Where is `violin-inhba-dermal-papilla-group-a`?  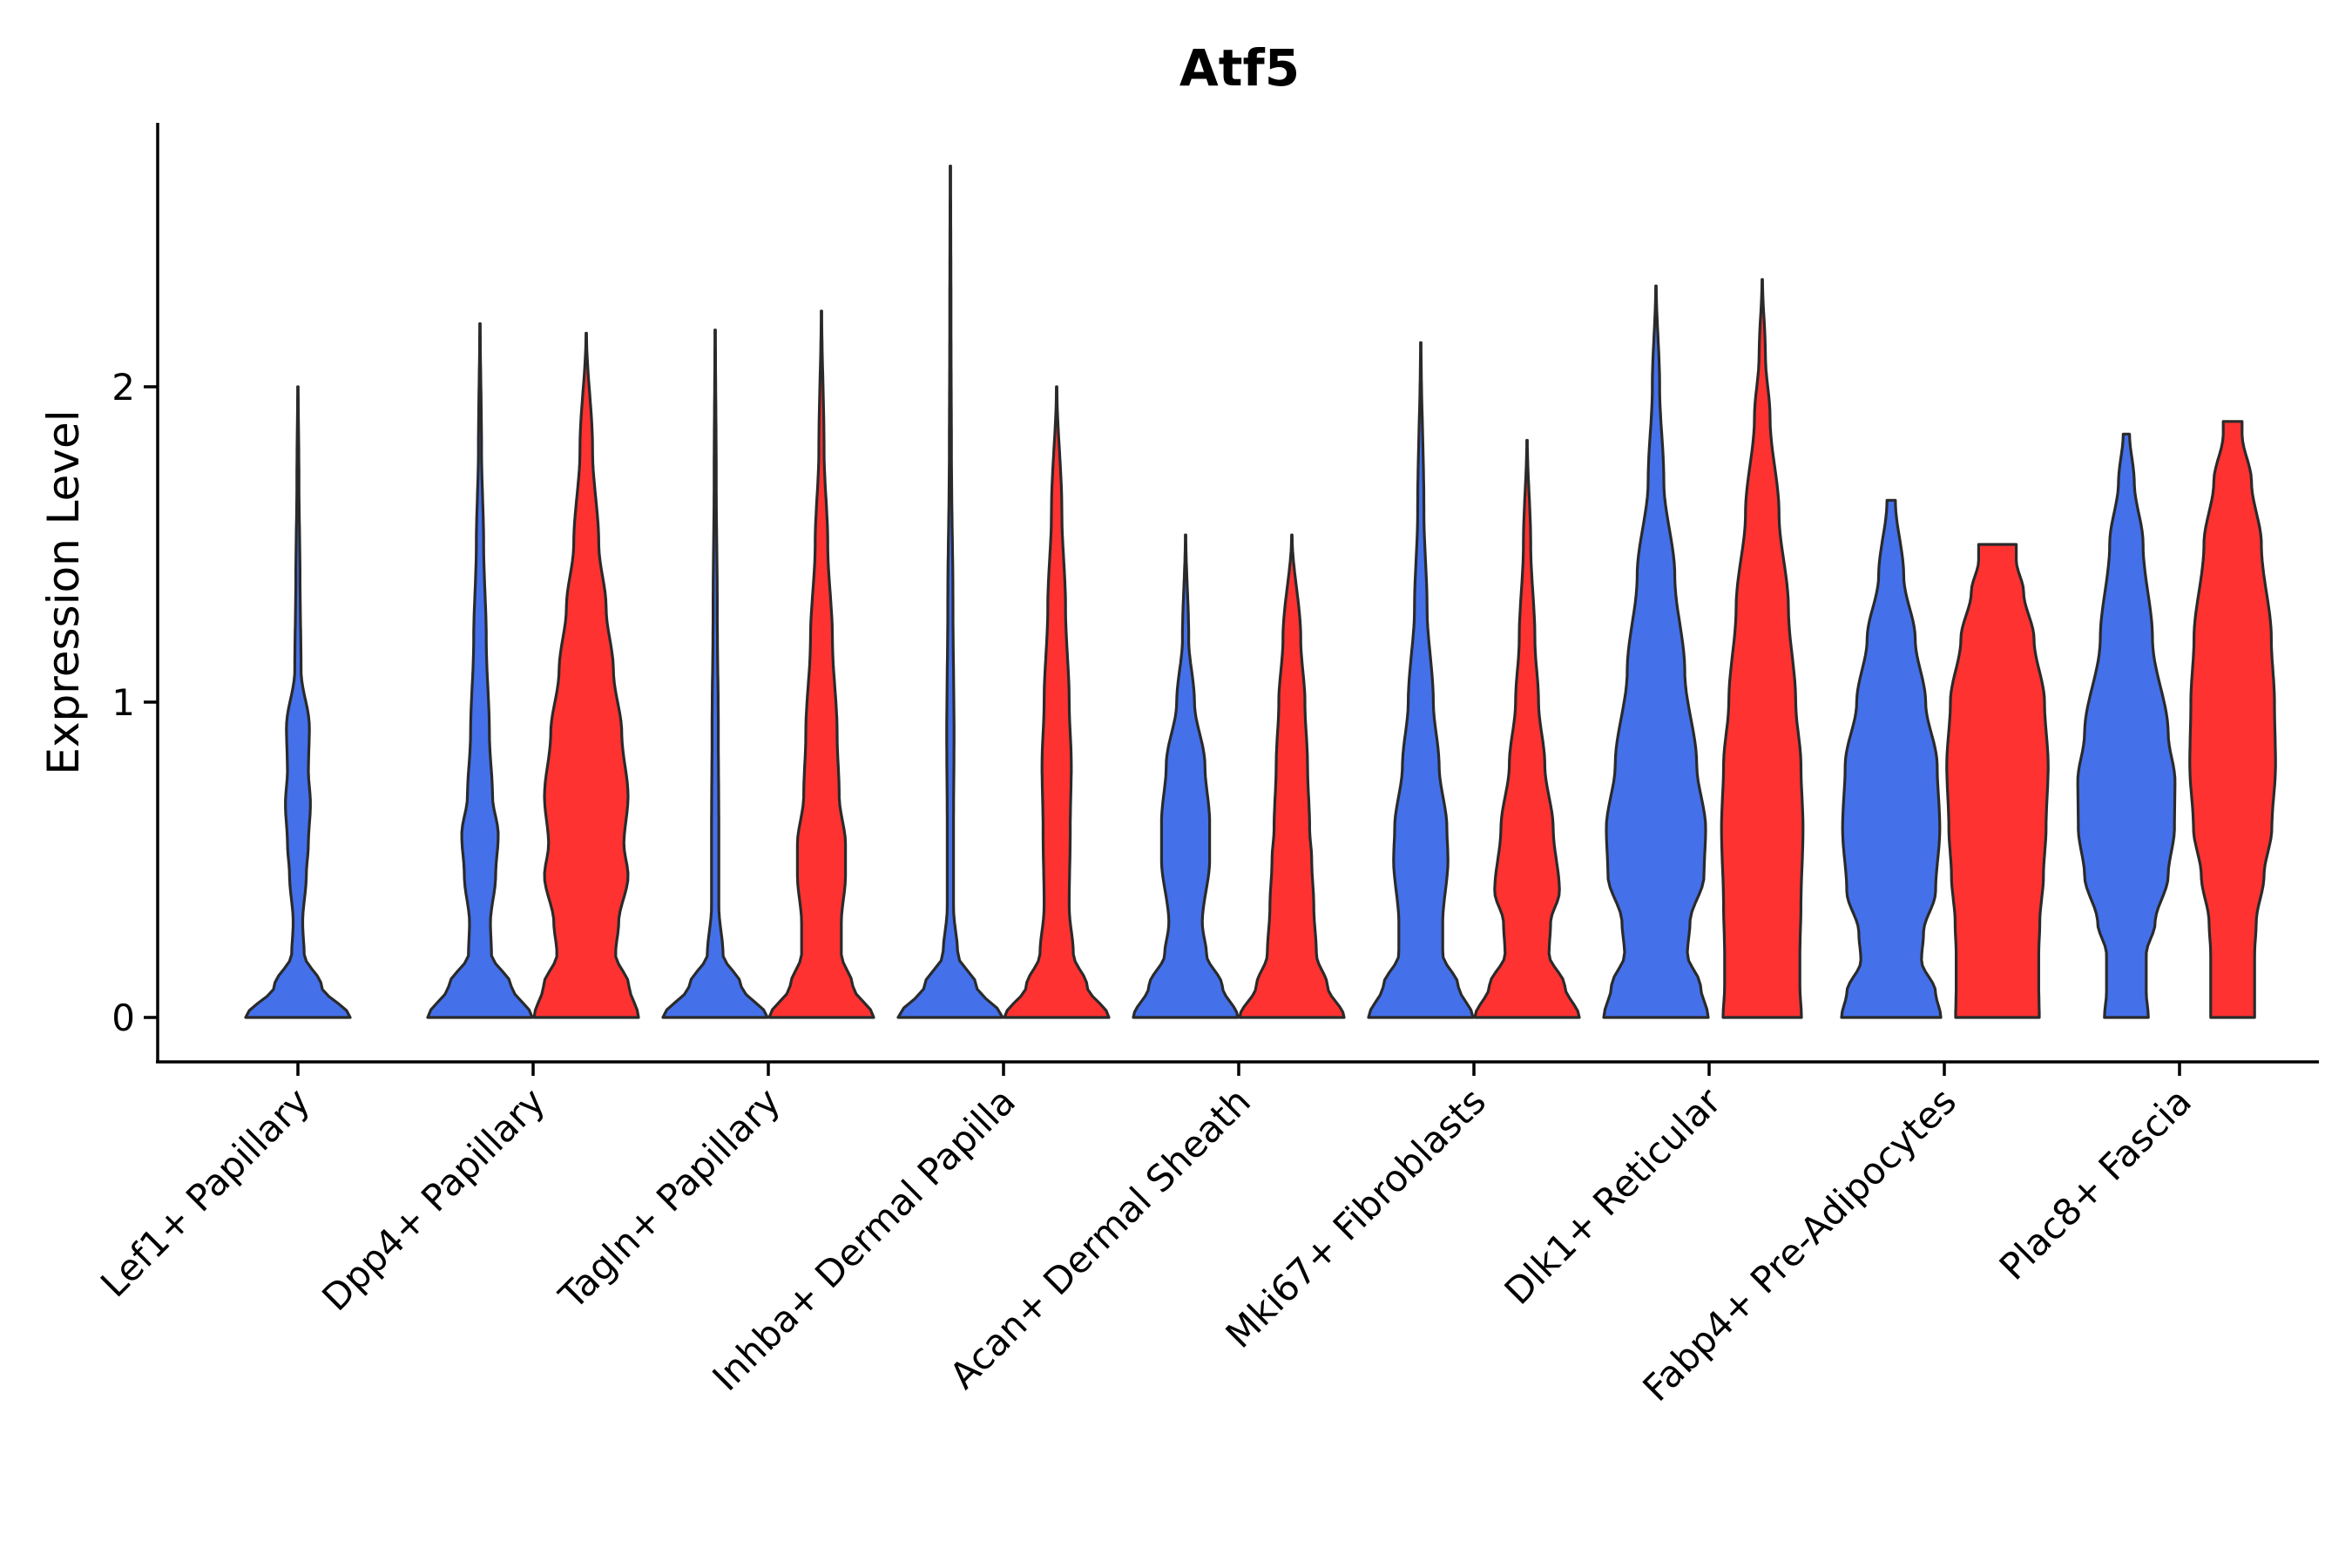 violin-inhba-dermal-papilla-group-a is located at coordinates (950, 592).